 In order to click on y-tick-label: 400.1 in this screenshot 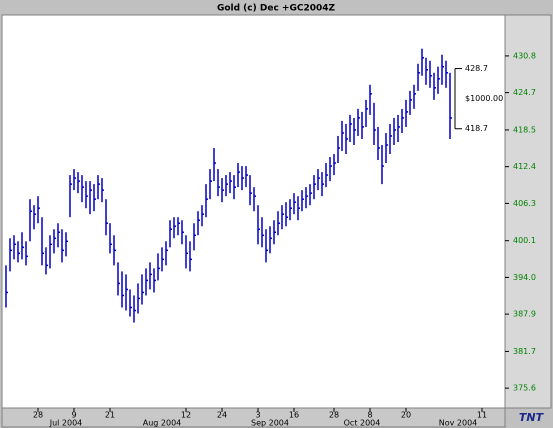, I will do `click(524, 240)`.